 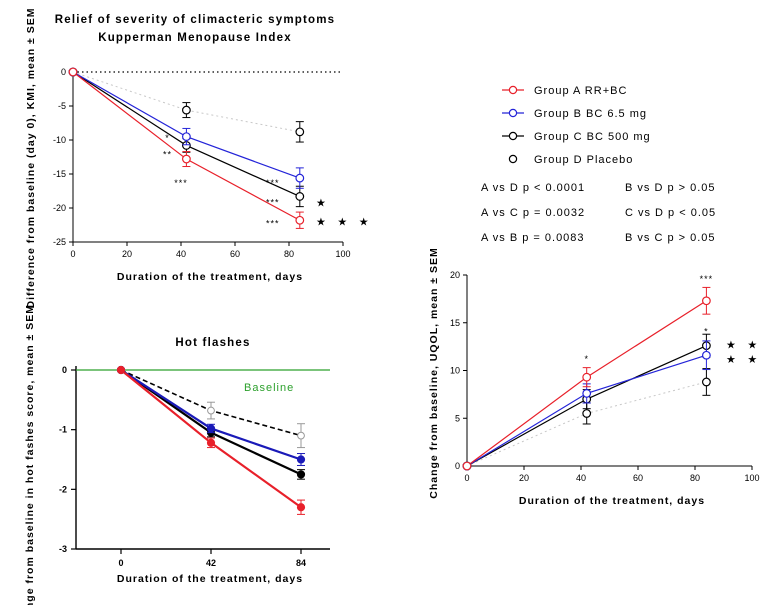 I want to click on kmi-x-tick-label: 80, so click(x=289, y=254).